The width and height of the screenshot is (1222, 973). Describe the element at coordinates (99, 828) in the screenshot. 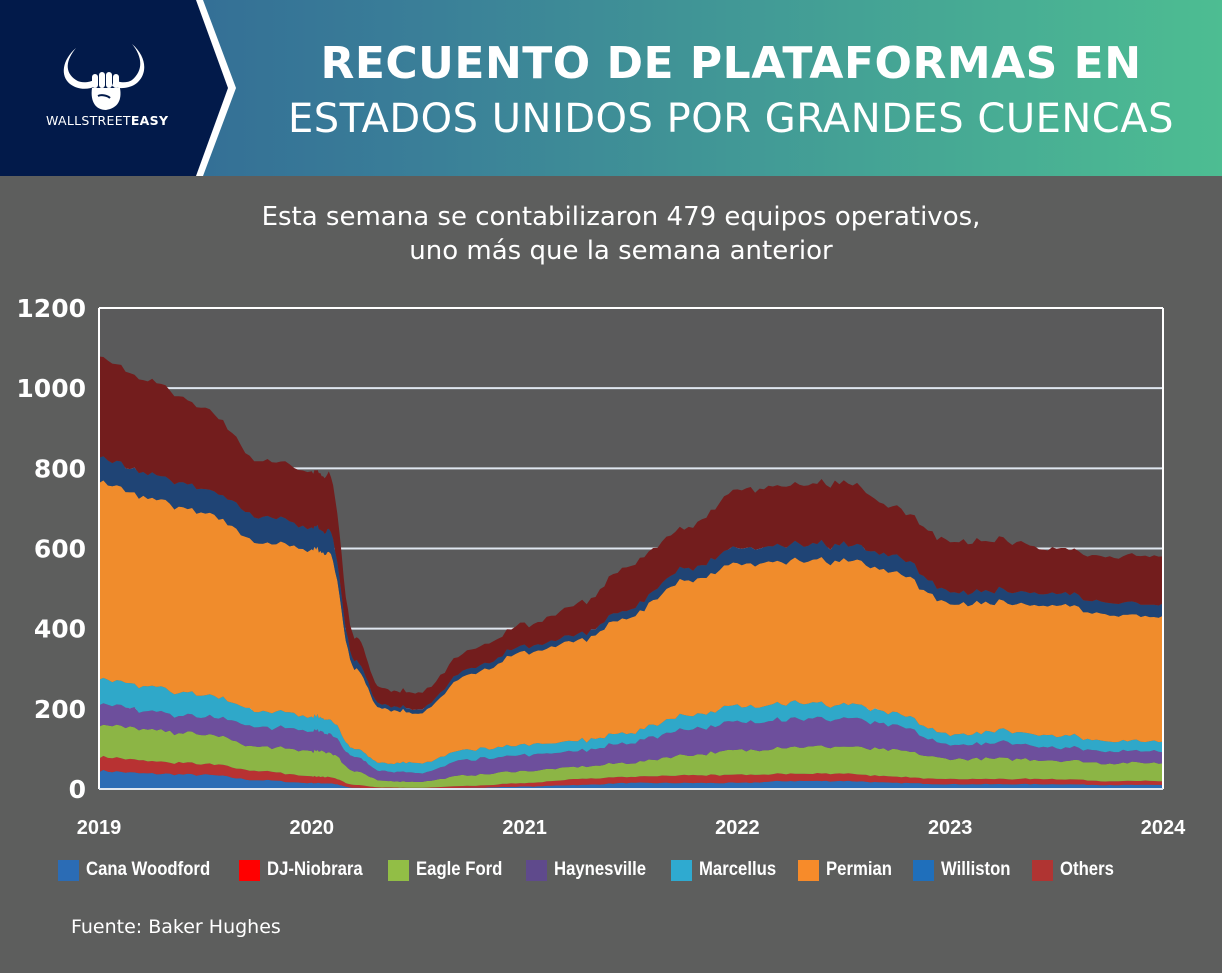

I see `x-tick-label: 2019` at that location.